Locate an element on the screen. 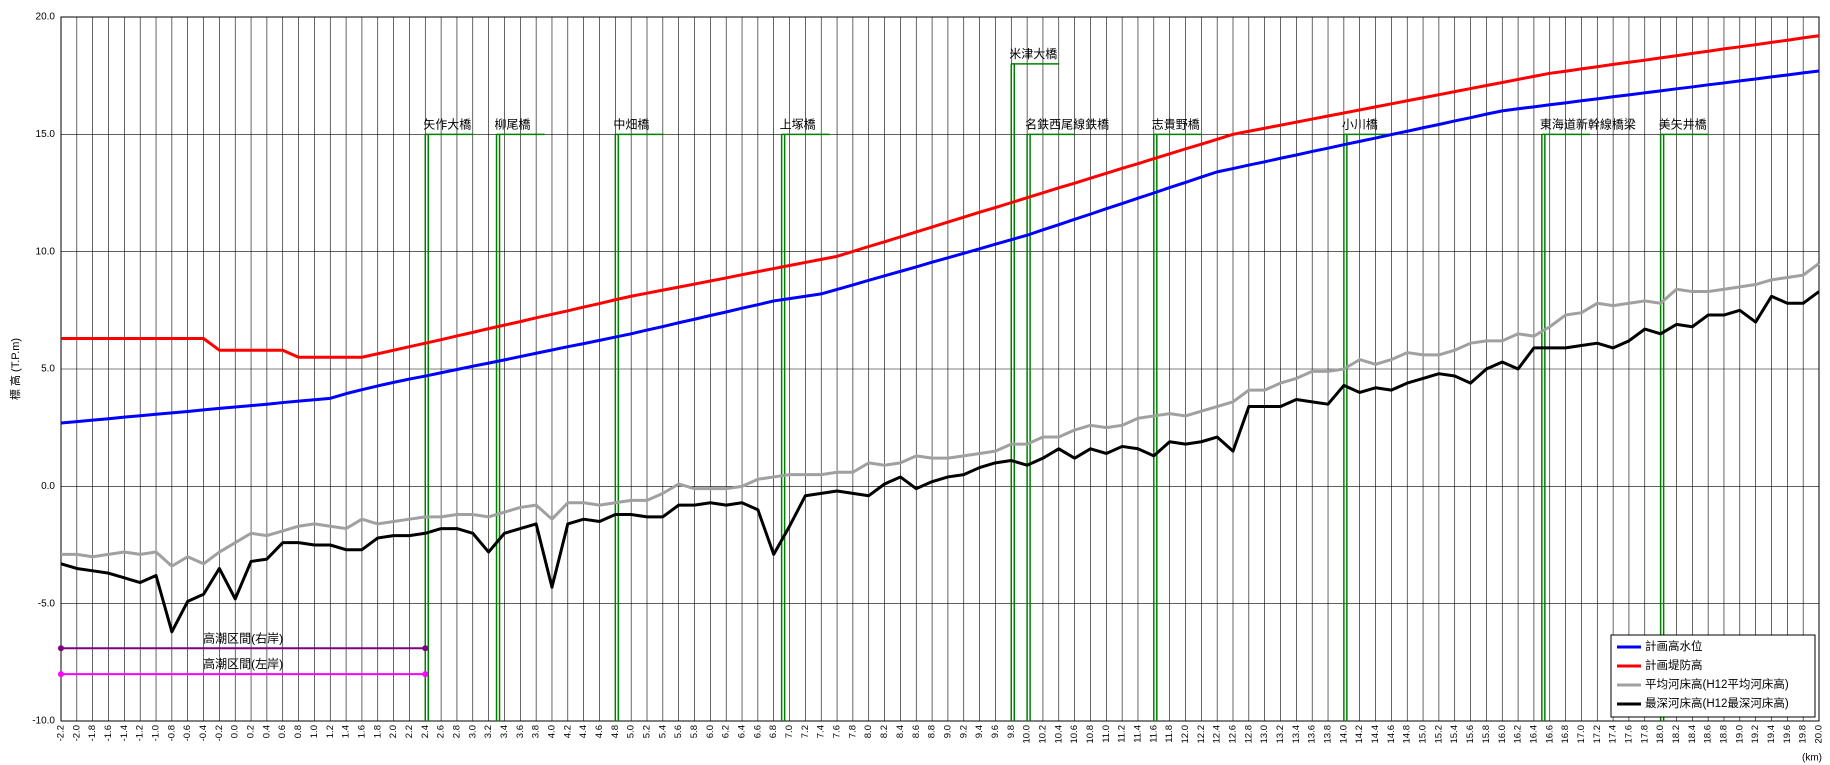 This screenshot has width=1830, height=765. x-tick-label: 9.0 is located at coordinates (947, 731).